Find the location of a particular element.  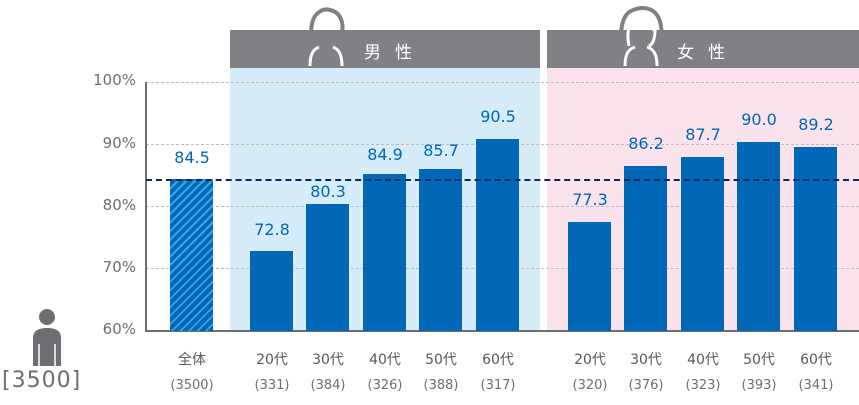

male-header-label: 男性 is located at coordinates (395, 53).